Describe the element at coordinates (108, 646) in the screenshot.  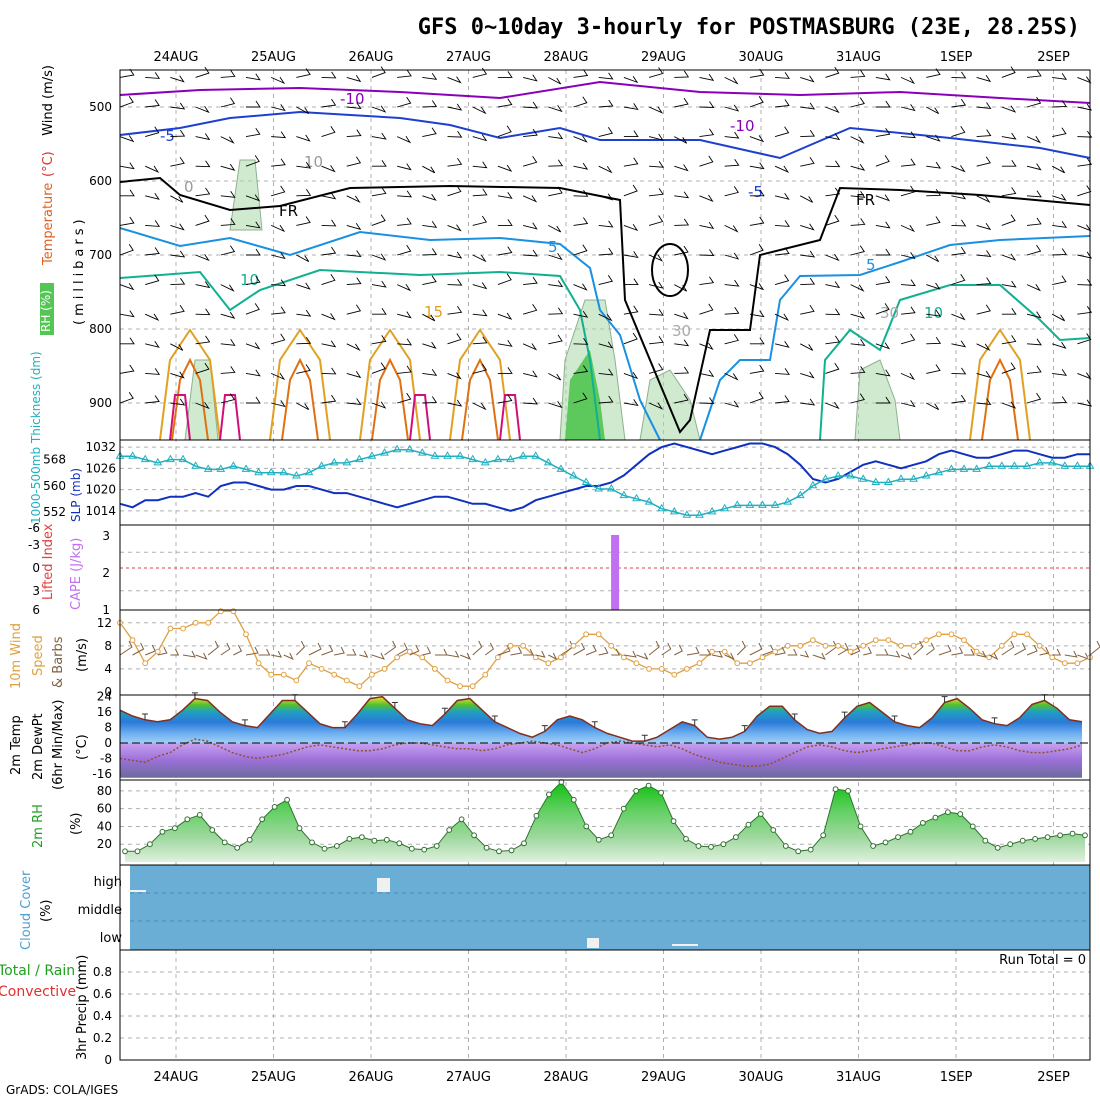
I see `wind-tick: 8` at that location.